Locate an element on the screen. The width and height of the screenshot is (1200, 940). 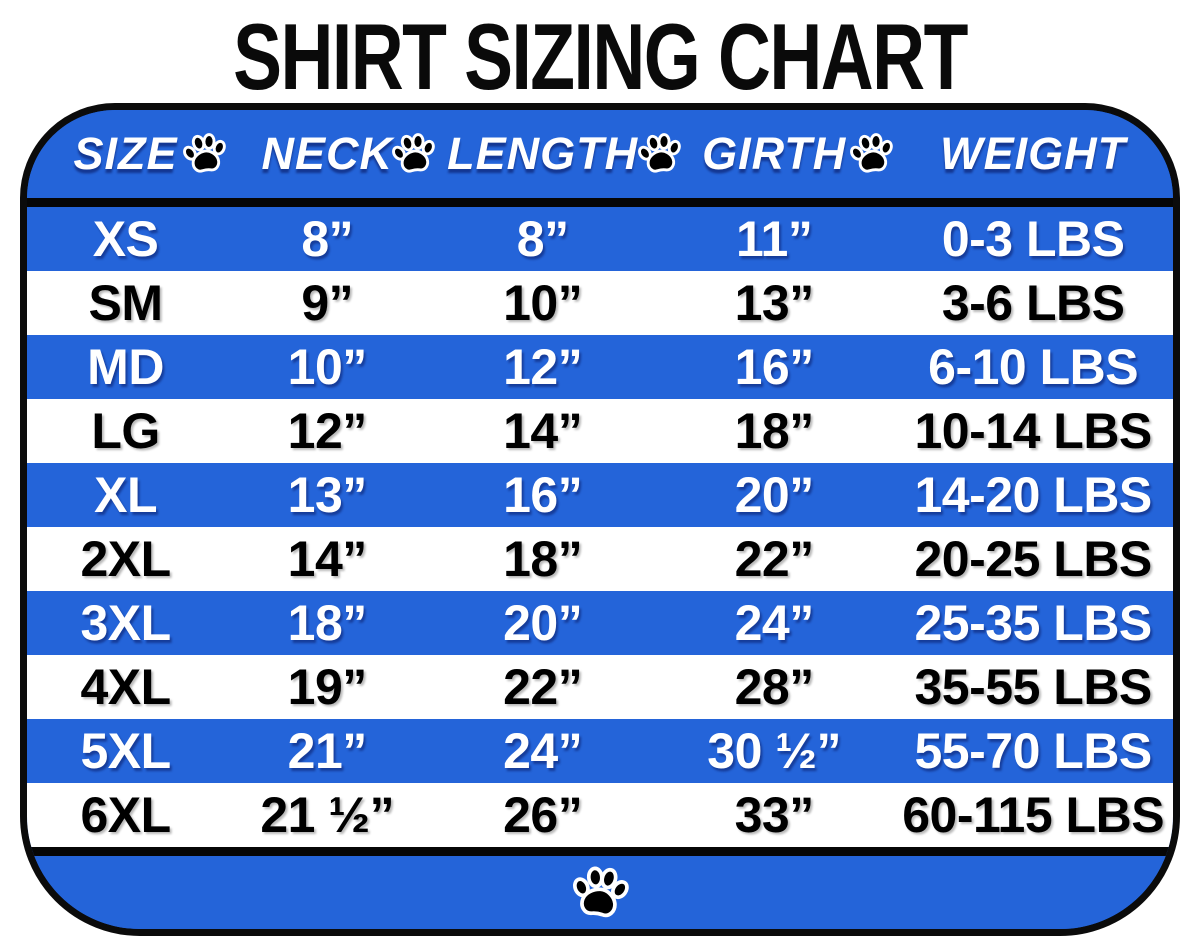
column-header-size: SIZE is located at coordinates (125, 153).